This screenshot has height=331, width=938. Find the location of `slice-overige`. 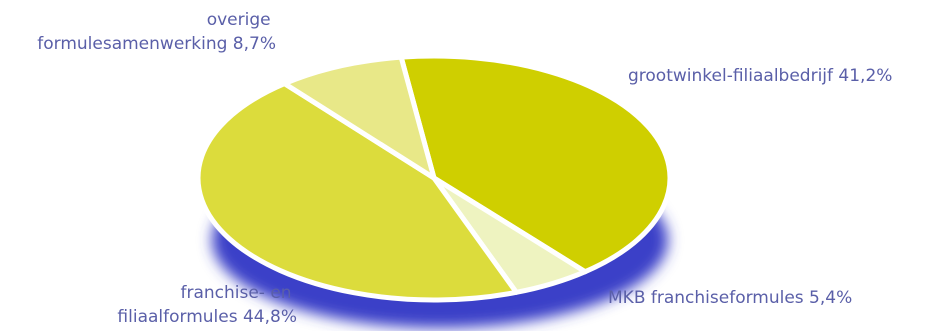

slice-overige is located at coordinates (359, 117).